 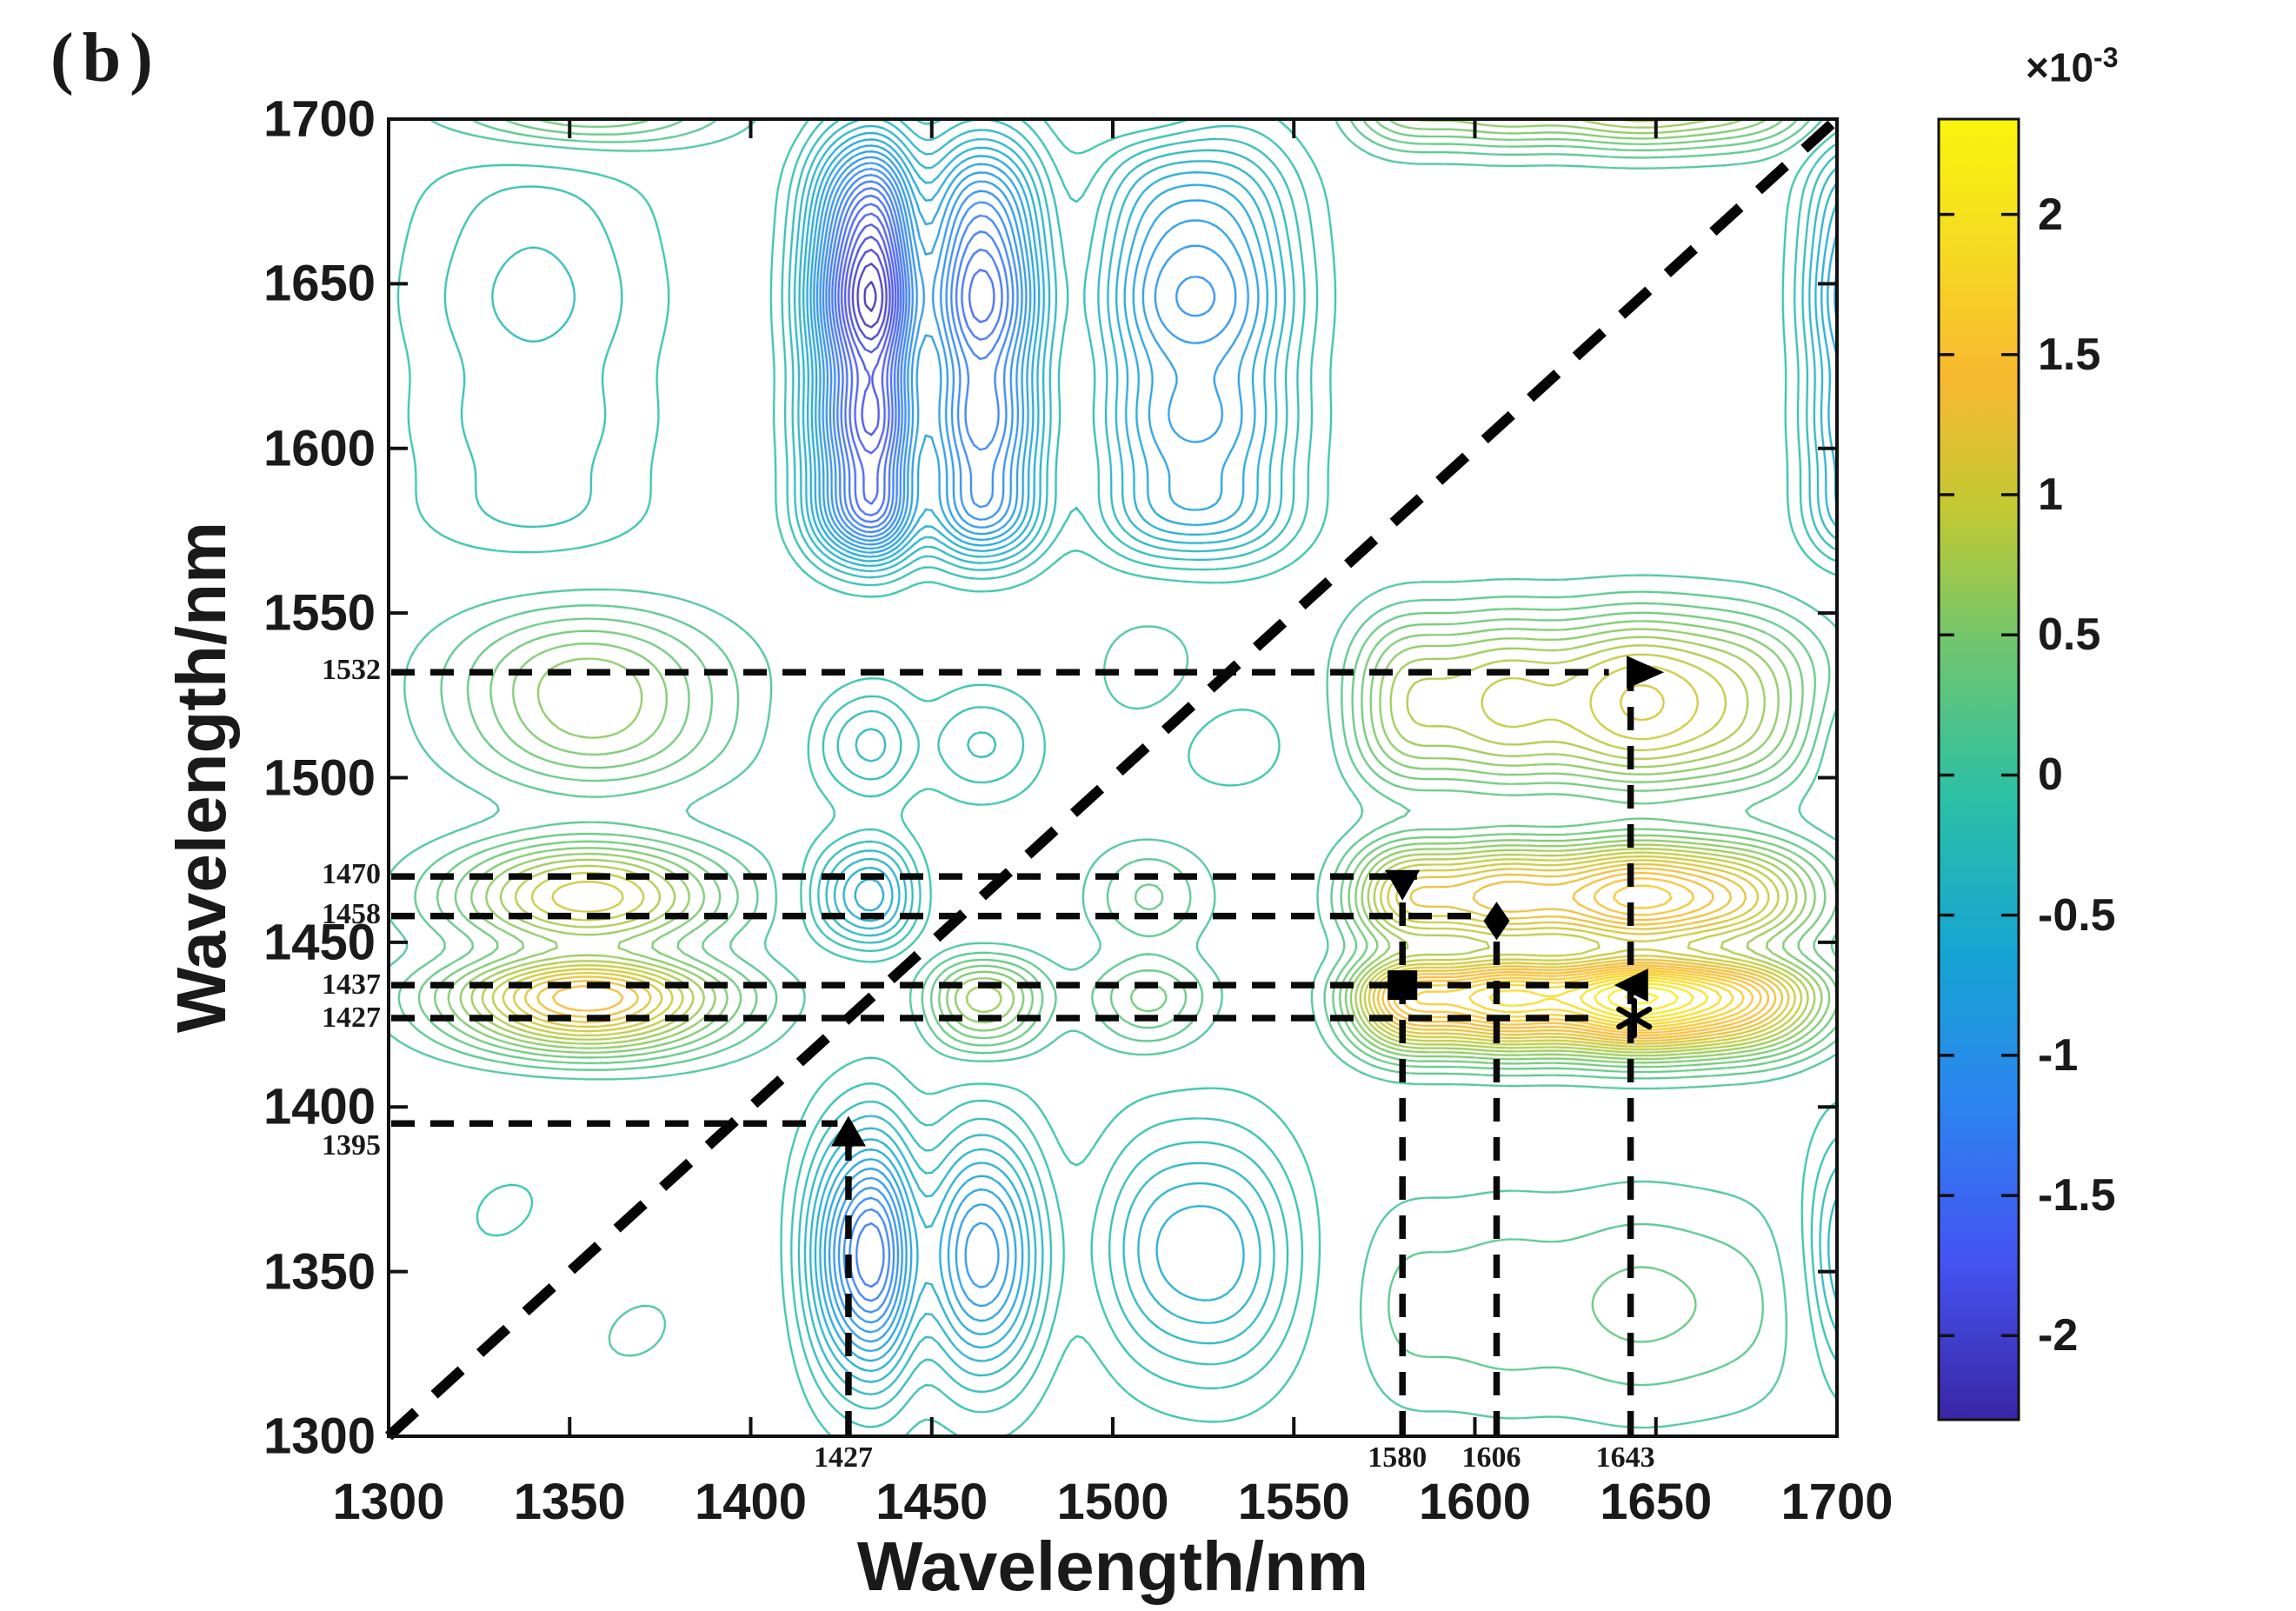 What do you see at coordinates (351, 913) in the screenshot?
I see `y-annotation-label: 1458` at bounding box center [351, 913].